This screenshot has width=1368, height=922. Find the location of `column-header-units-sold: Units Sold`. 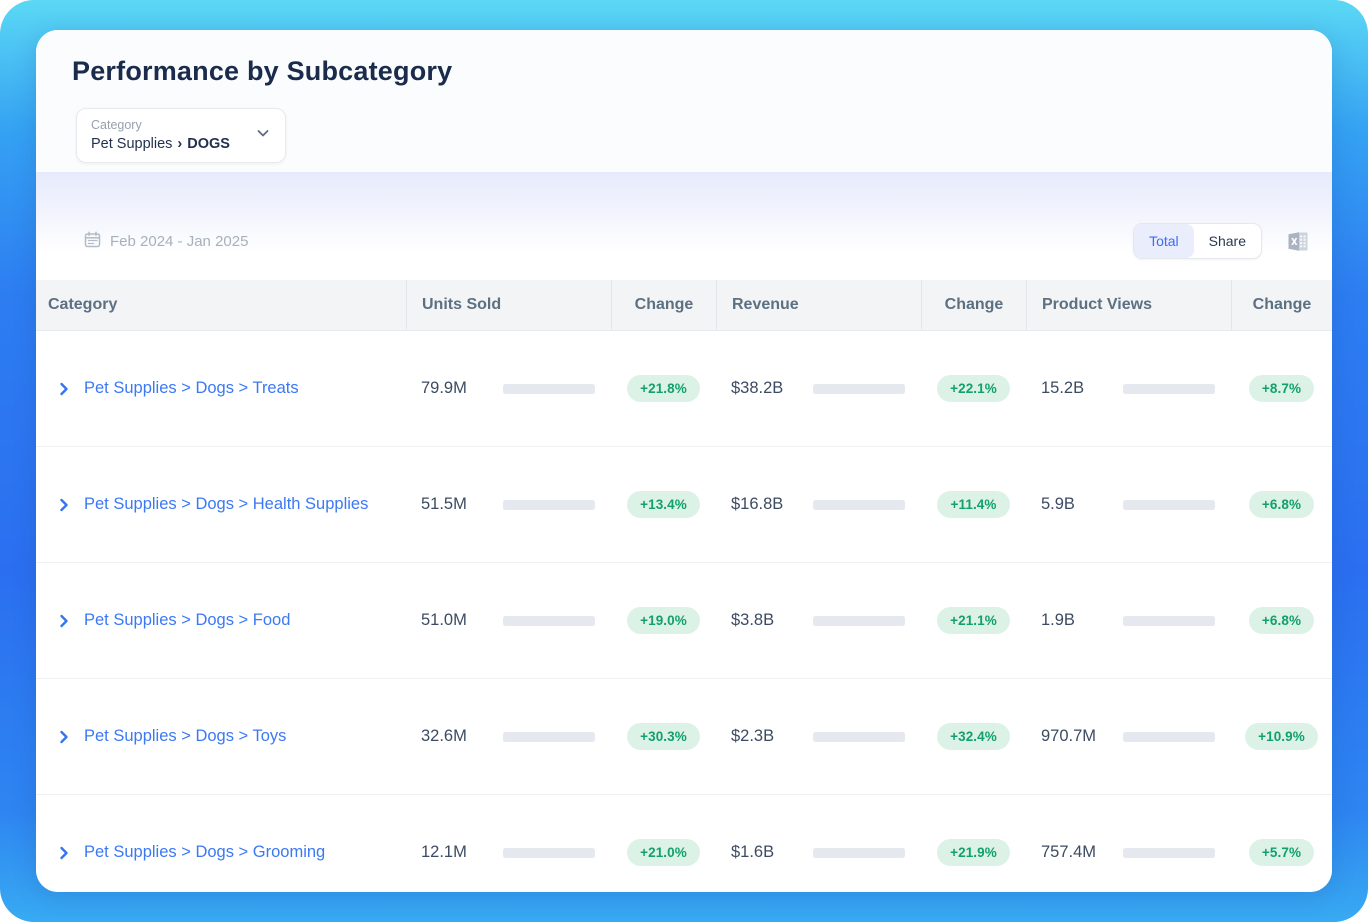

column-header-units-sold: Units Sold is located at coordinates (508, 305).